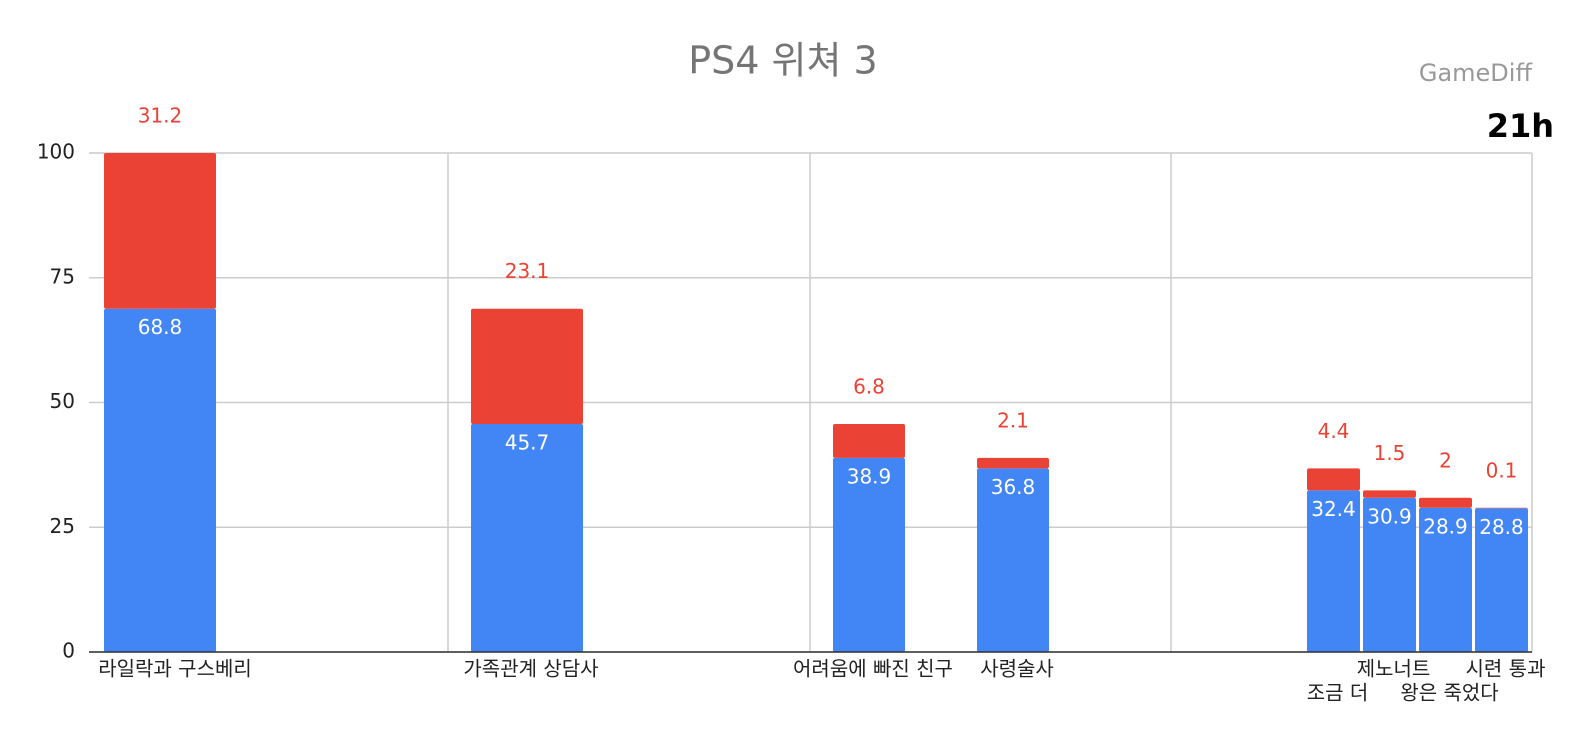  Describe the element at coordinates (1013, 420) in the screenshot. I see `value-label: 2.1` at that location.